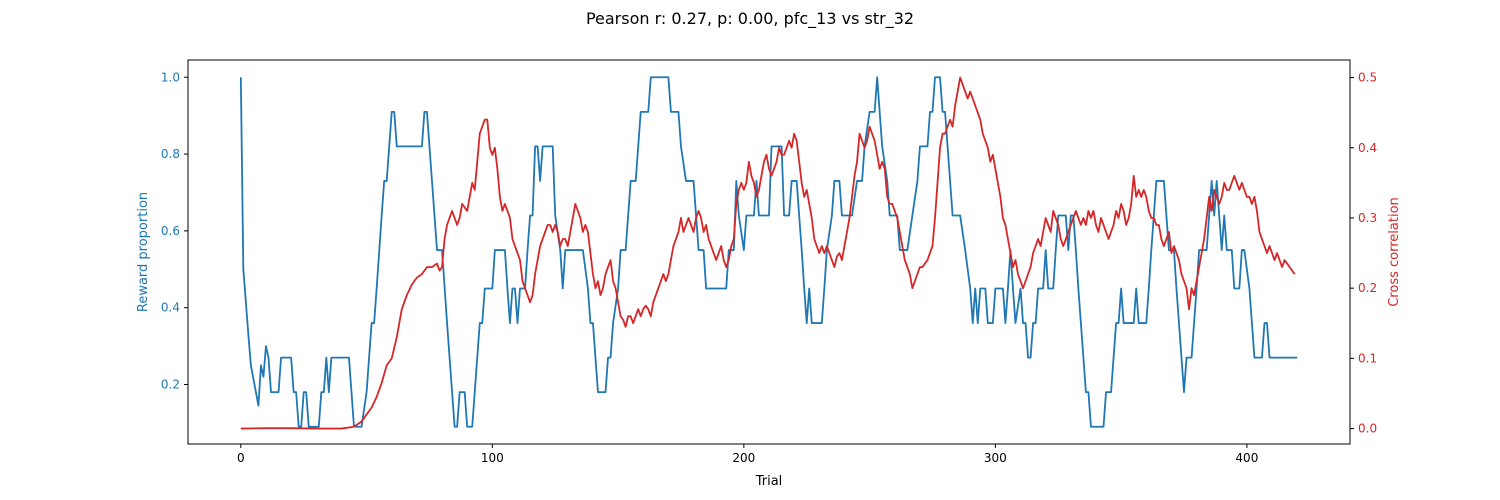  What do you see at coordinates (769, 481) in the screenshot?
I see `x-axis-label: Trial` at bounding box center [769, 481].